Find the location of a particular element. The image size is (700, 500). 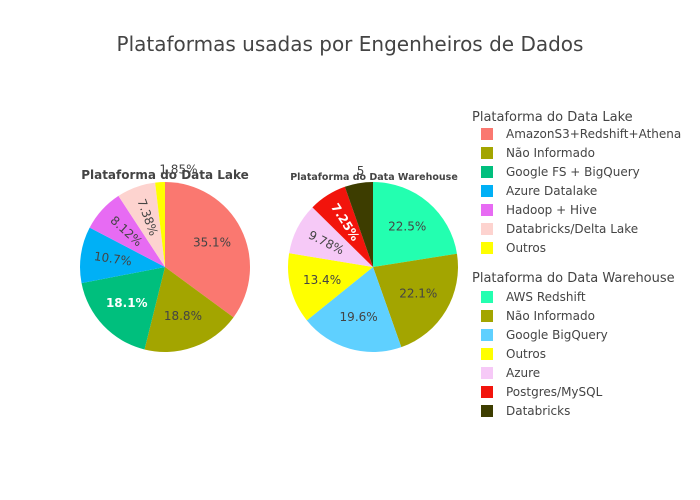

lake-pie: 35.1%18.8%18.1%10.7%8.12%7.38%1.85% is located at coordinates (165, 257).